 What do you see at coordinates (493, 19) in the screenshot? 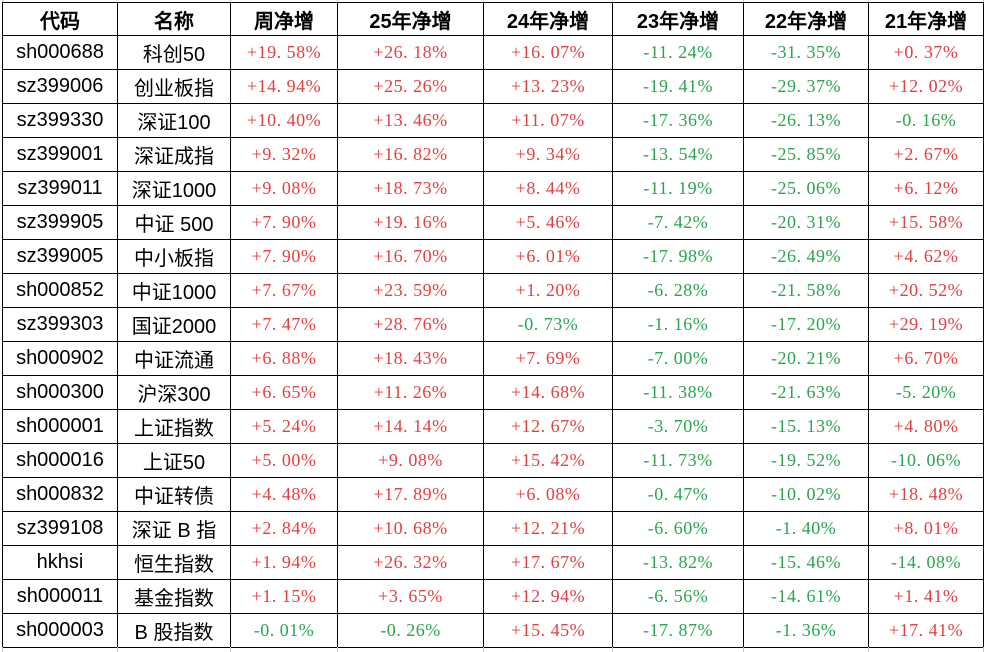
I see `table-header-row: 代码 名称 周净增 25年净增 24年净增 23年净增 22年净增 21年净增` at bounding box center [493, 19].